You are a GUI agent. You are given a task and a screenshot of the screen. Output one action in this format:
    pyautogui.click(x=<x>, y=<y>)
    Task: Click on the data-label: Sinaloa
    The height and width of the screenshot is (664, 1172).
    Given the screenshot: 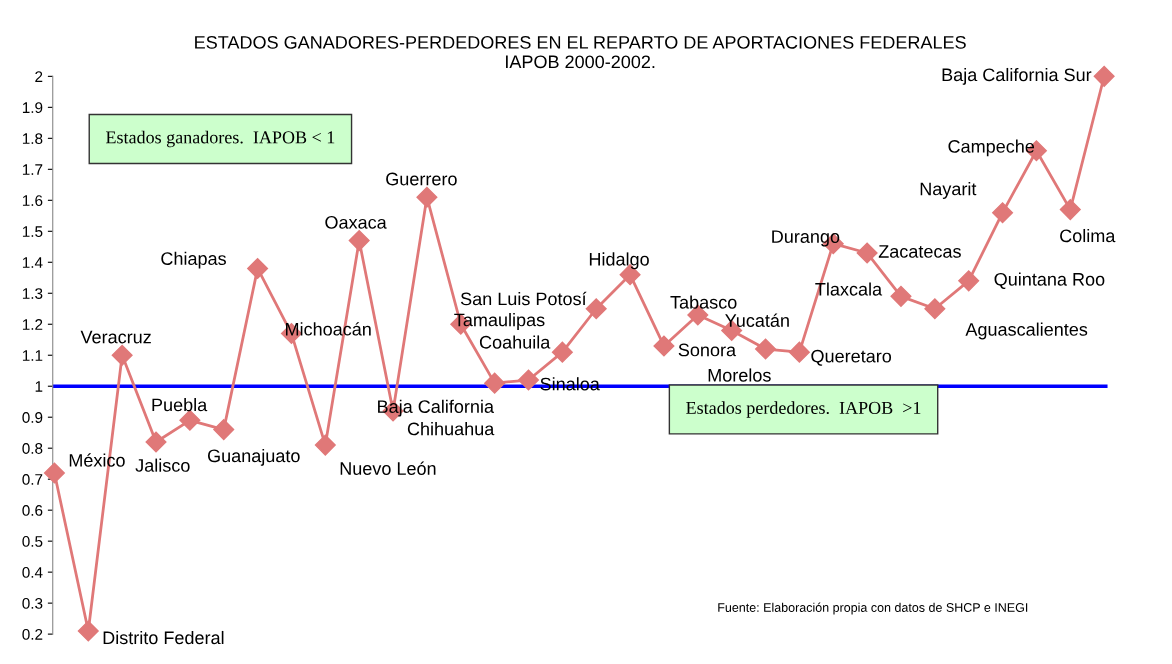 What is the action you would take?
    pyautogui.click(x=570, y=384)
    